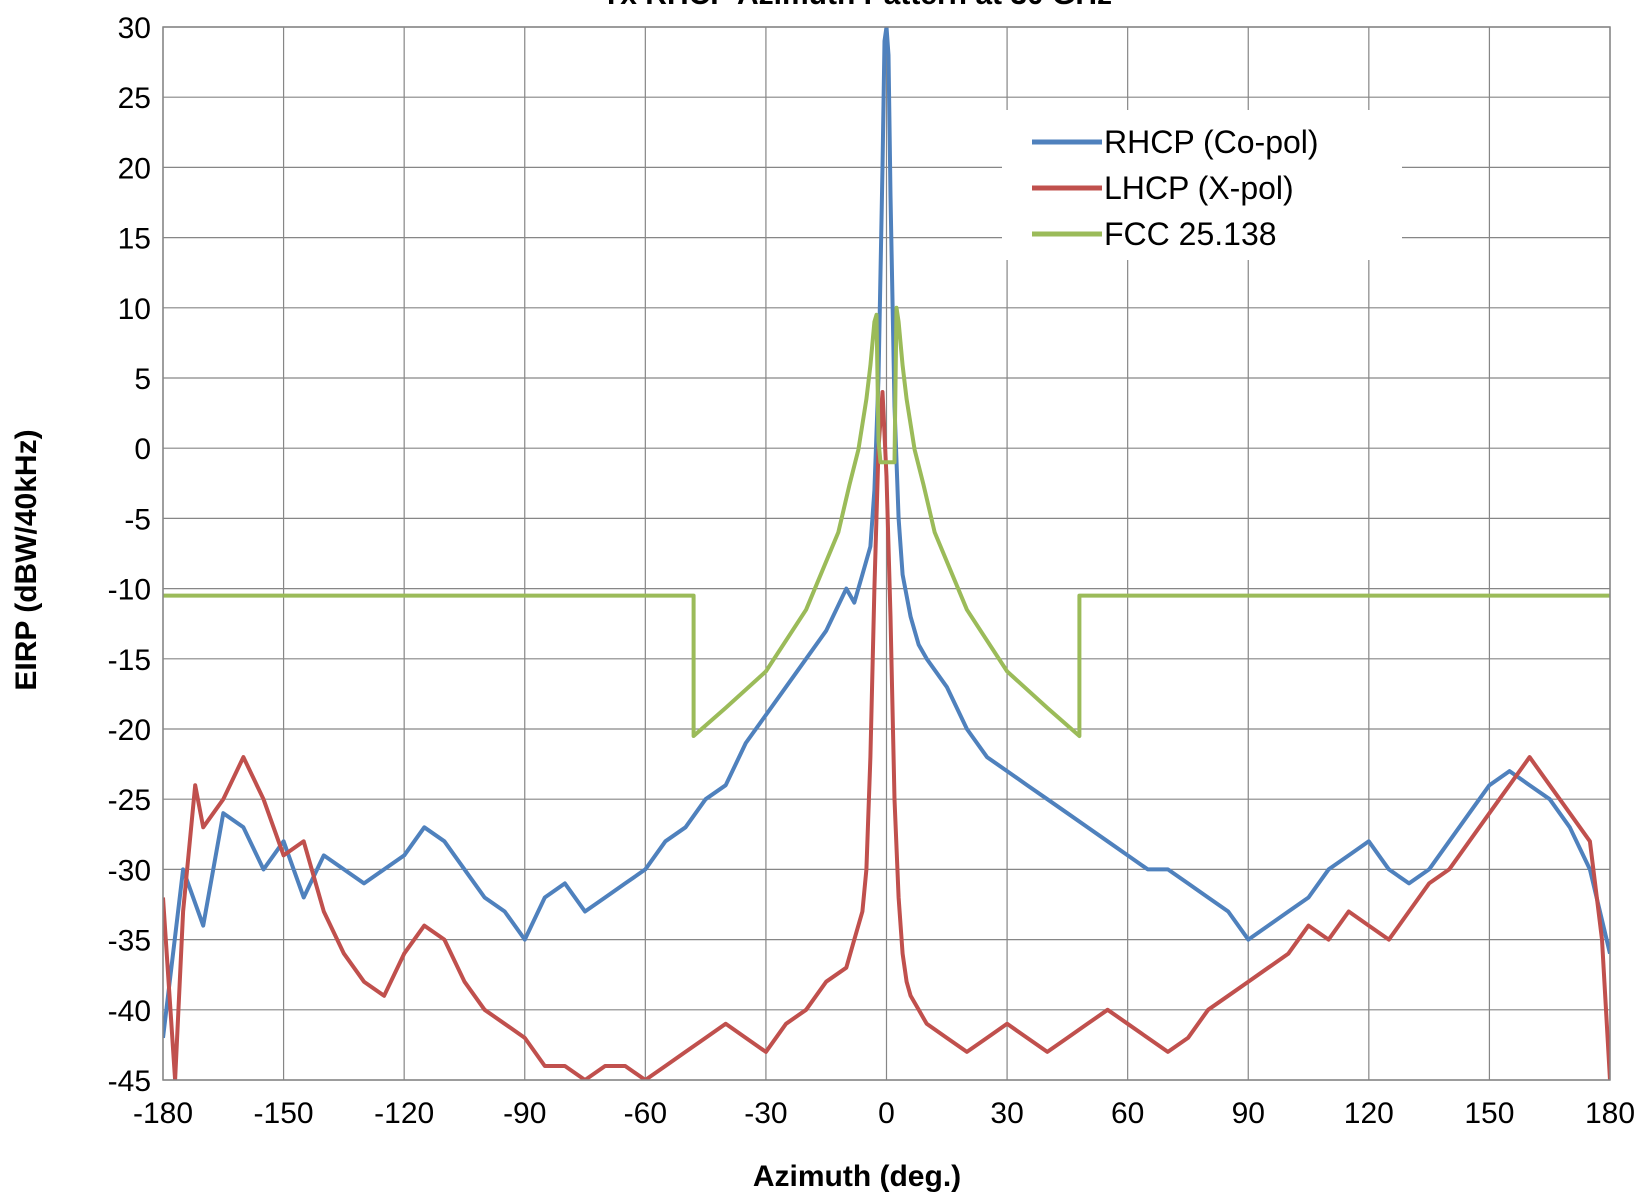 This screenshot has width=1652, height=1200. Describe the element at coordinates (1190, 234) in the screenshot. I see `legend-label-fcc: FCC 25.138` at that location.